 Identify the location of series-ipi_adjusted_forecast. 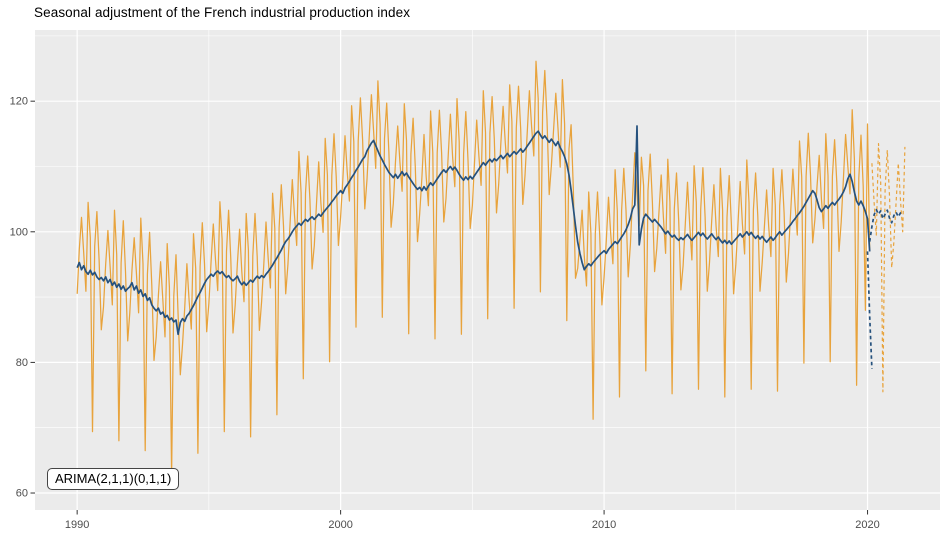
(886, 225).